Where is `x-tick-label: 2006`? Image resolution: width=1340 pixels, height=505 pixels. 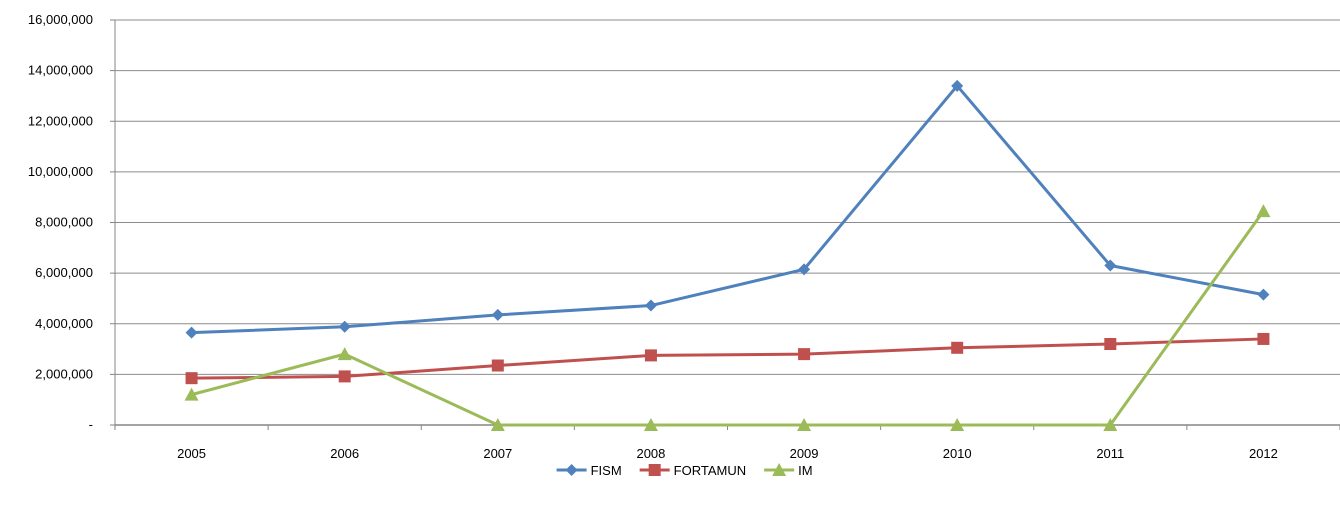
x-tick-label: 2006 is located at coordinates (344, 453).